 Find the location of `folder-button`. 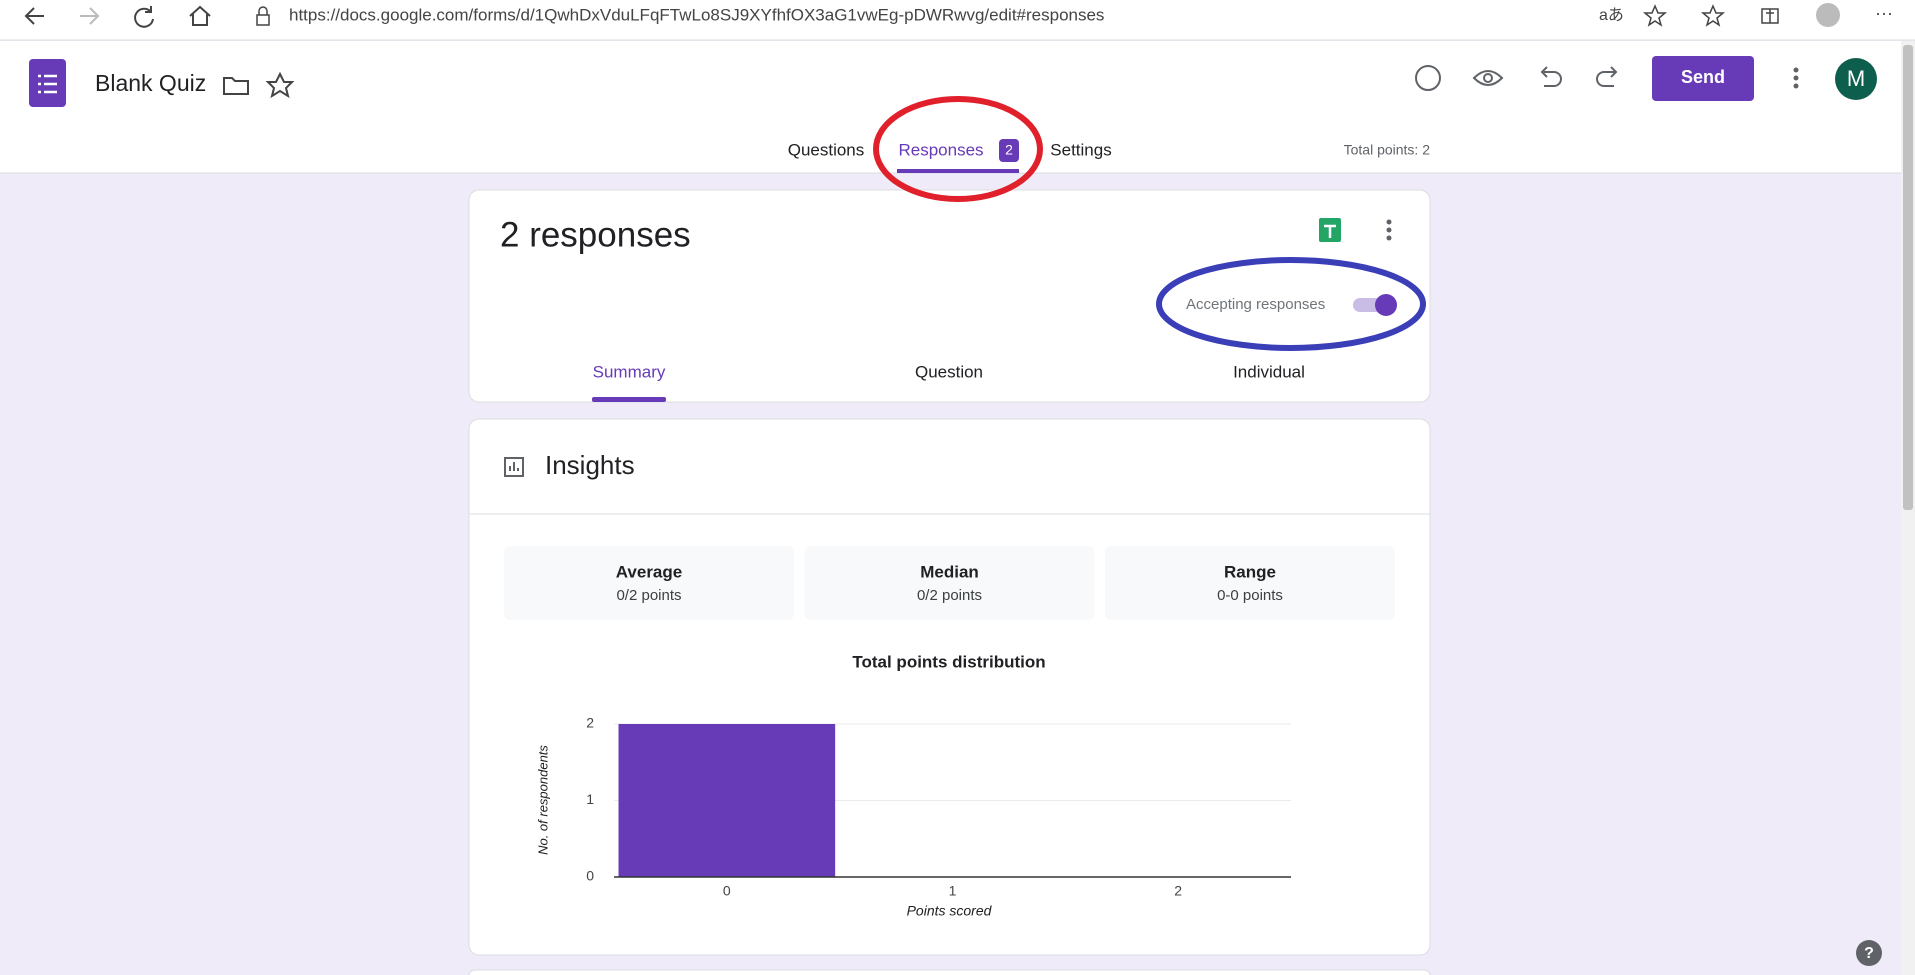

folder-button is located at coordinates (236, 86).